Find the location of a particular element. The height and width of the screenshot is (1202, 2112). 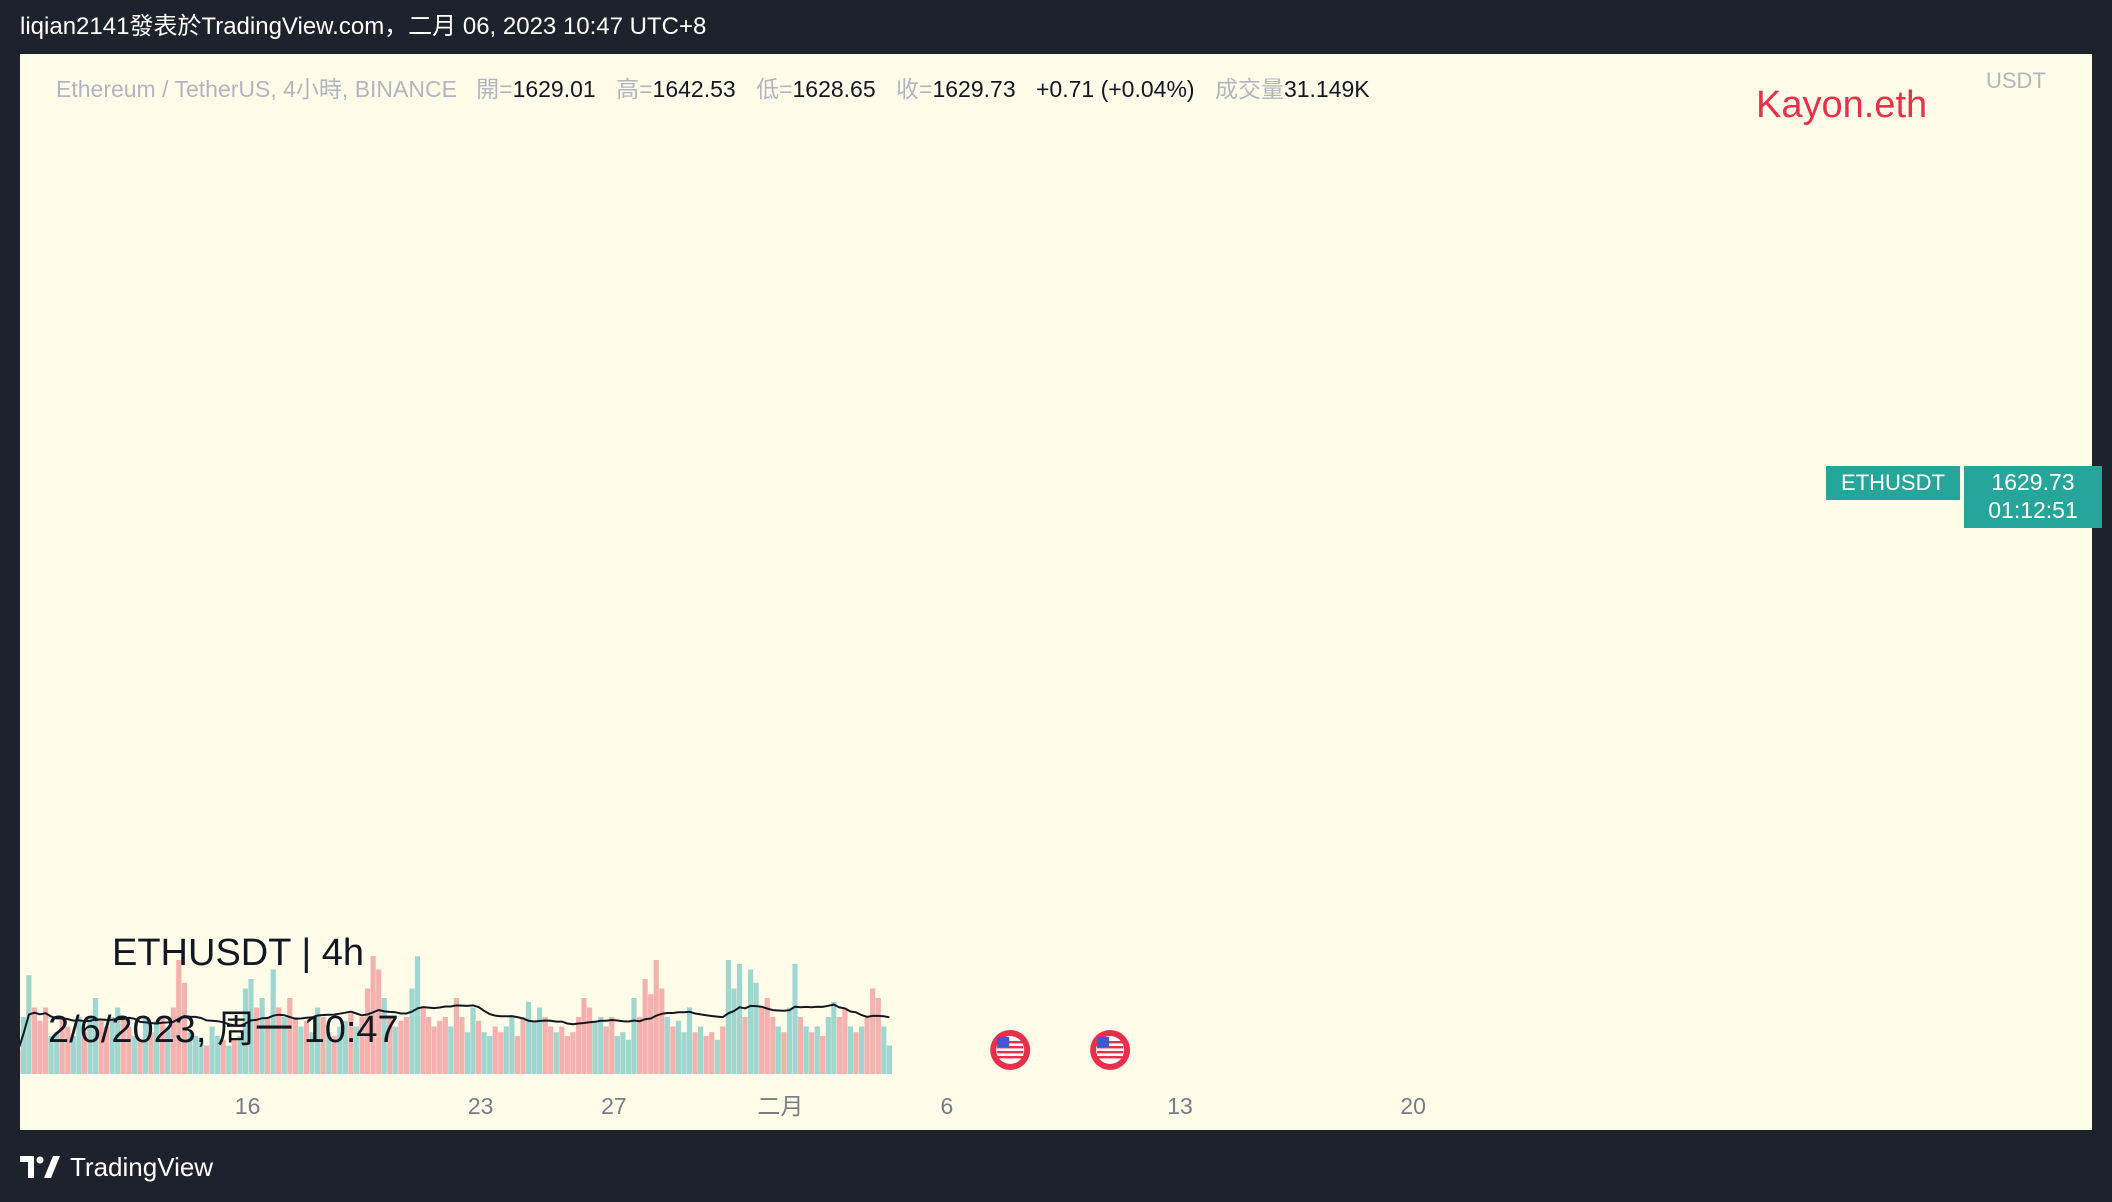

time-tick-label: 6 is located at coordinates (947, 1106).